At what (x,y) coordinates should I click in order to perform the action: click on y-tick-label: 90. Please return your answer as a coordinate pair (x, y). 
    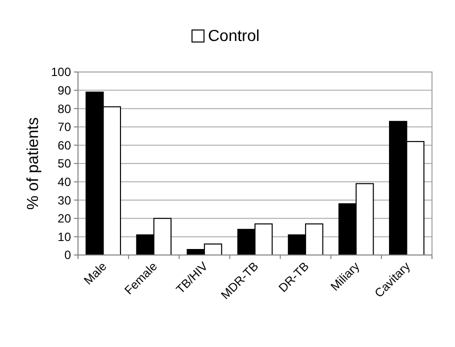
    Looking at the image, I should click on (65, 91).